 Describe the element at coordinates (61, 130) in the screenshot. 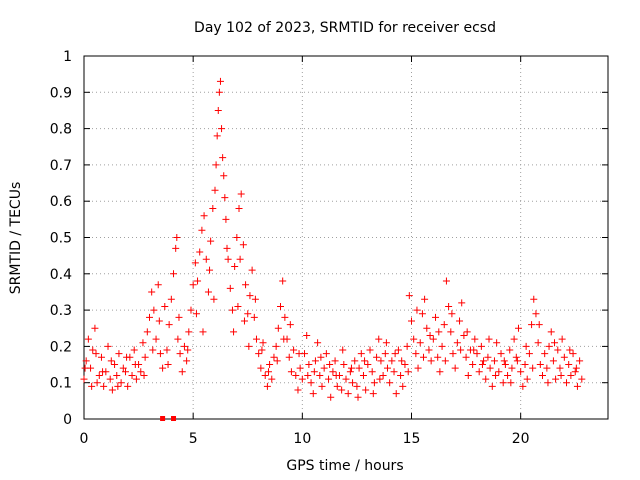

I see `y-tick-label: 0.8` at that location.